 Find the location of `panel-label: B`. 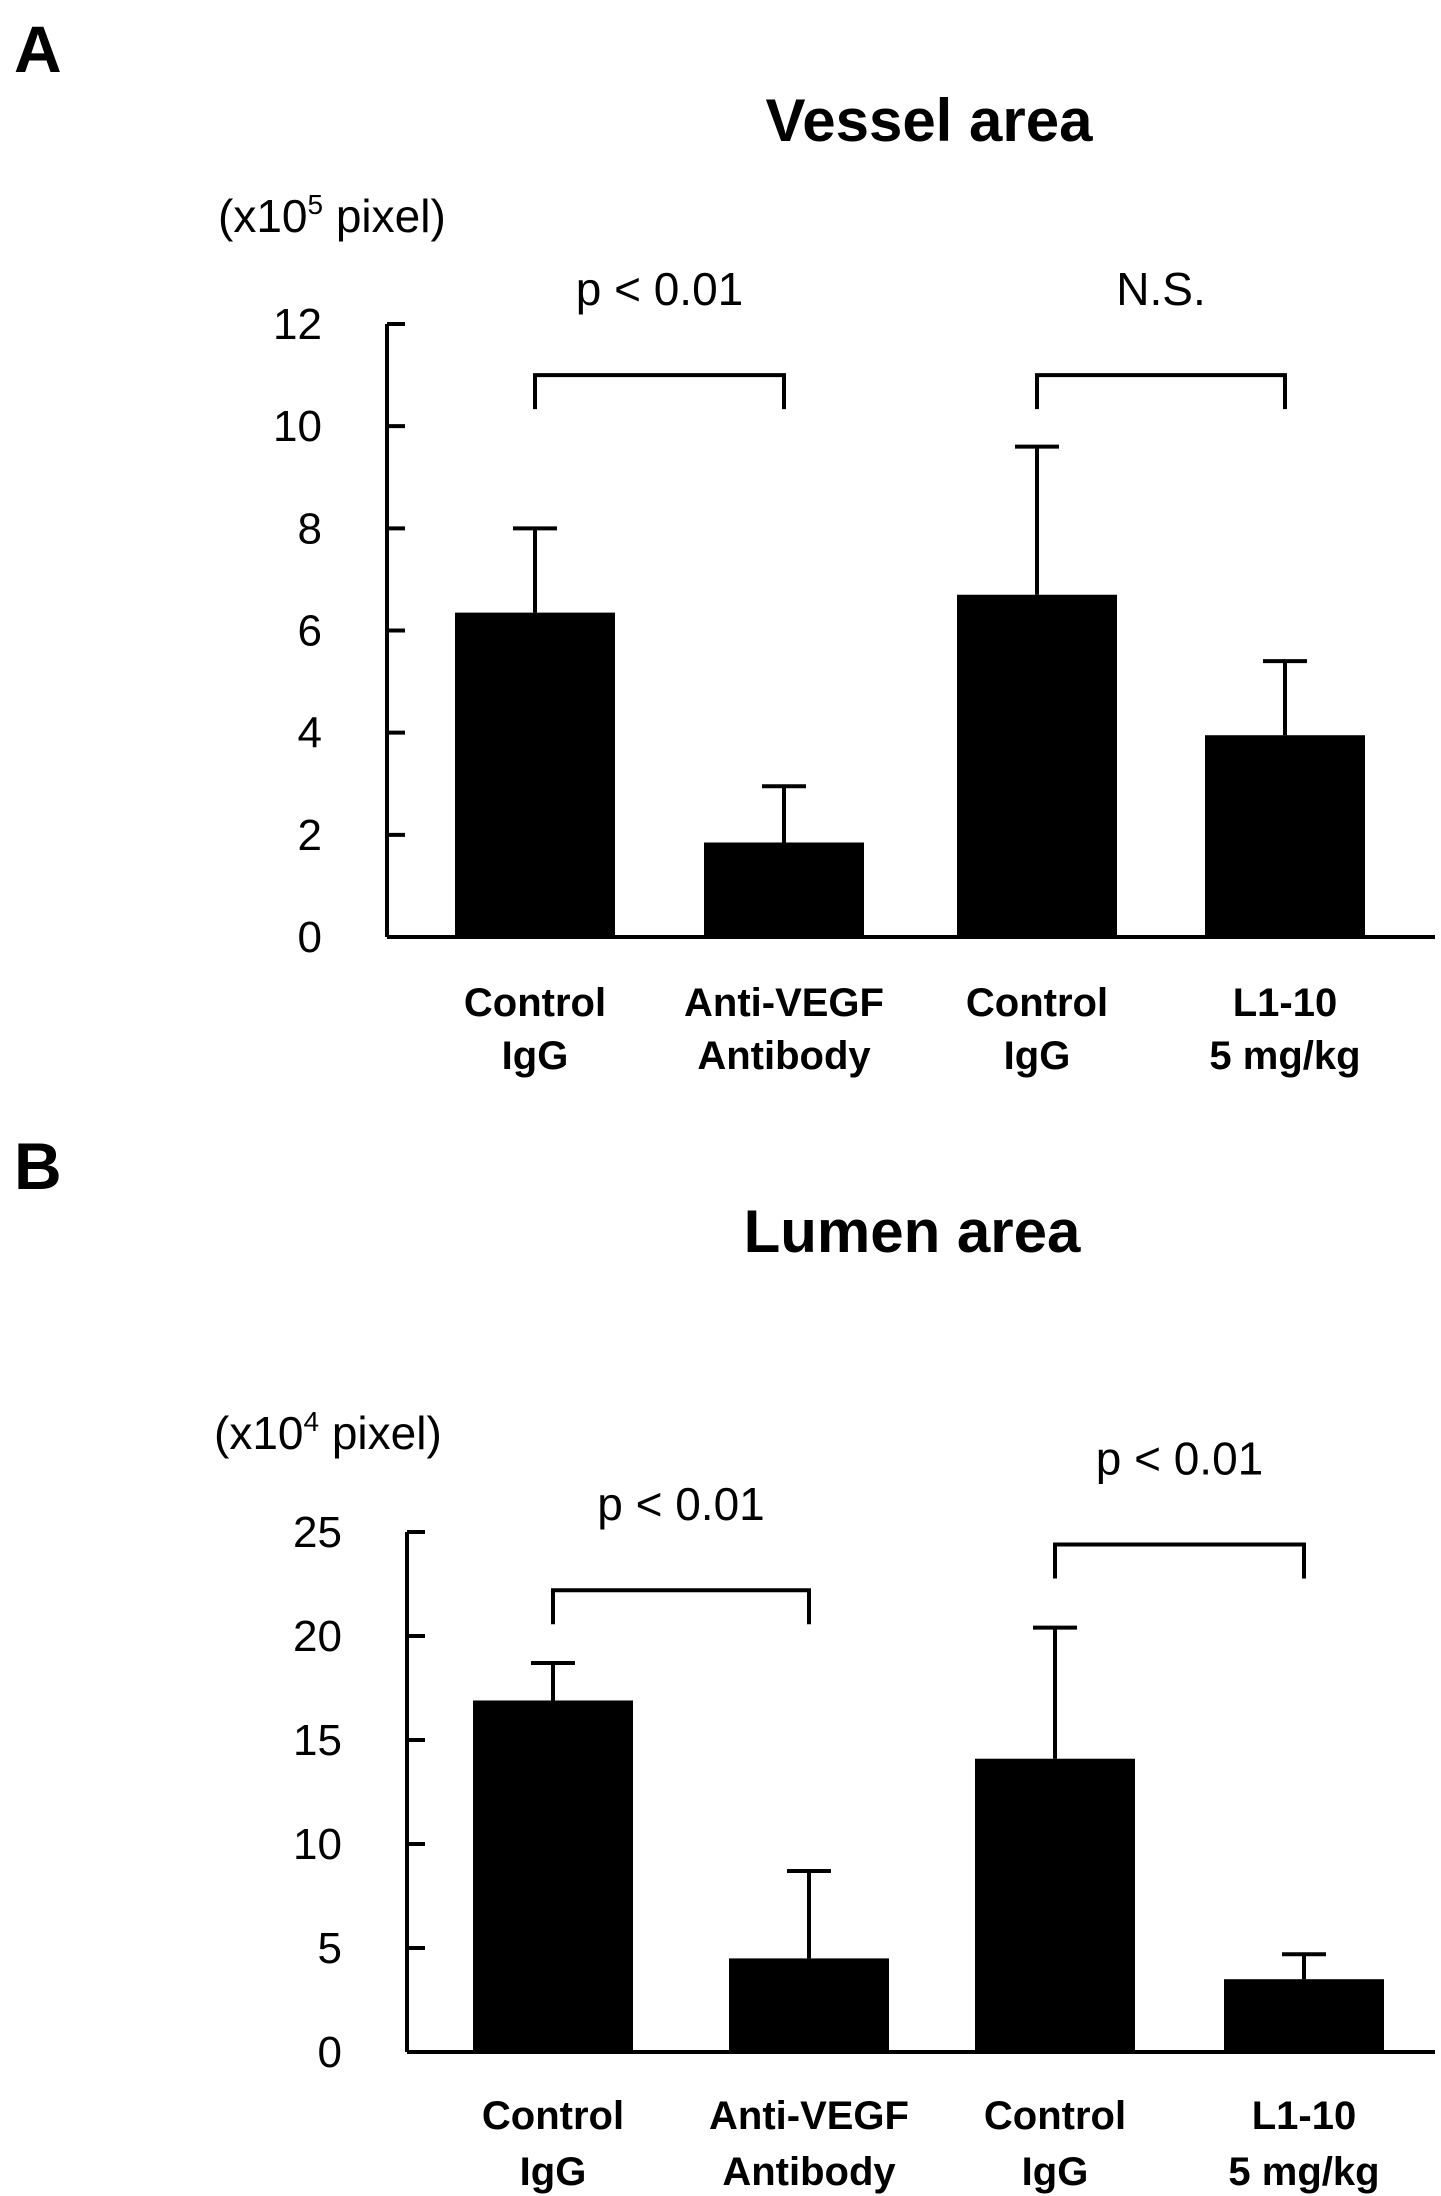

panel-label: B is located at coordinates (38, 1166).